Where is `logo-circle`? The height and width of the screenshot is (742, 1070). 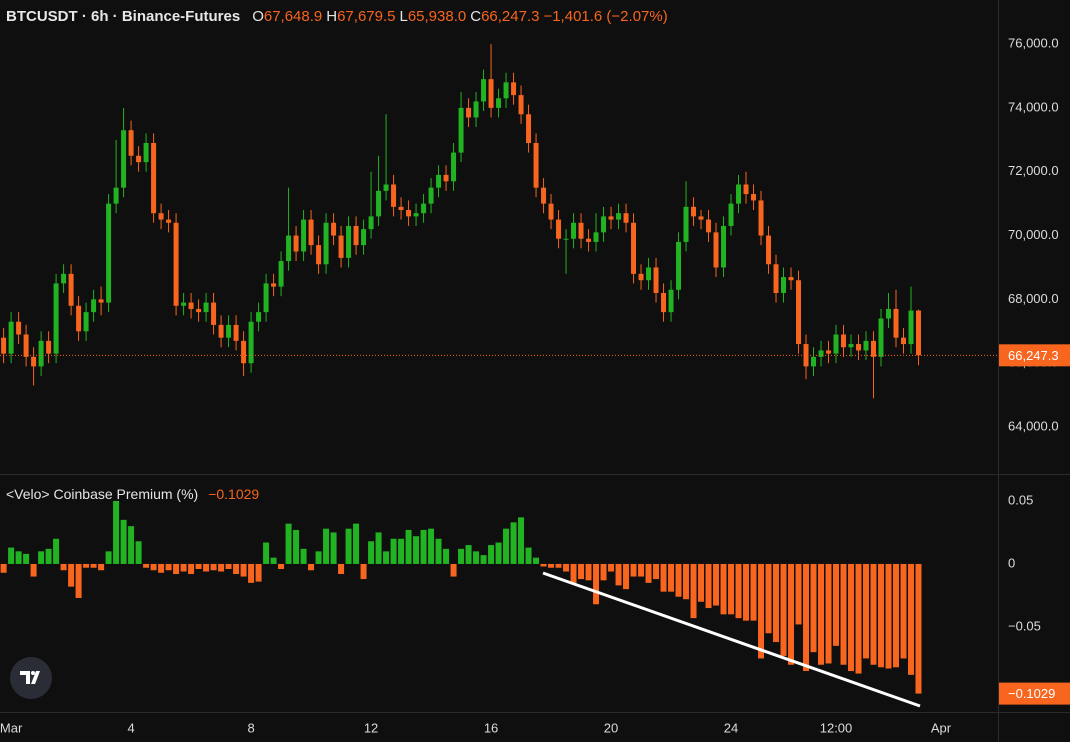
logo-circle is located at coordinates (31, 678).